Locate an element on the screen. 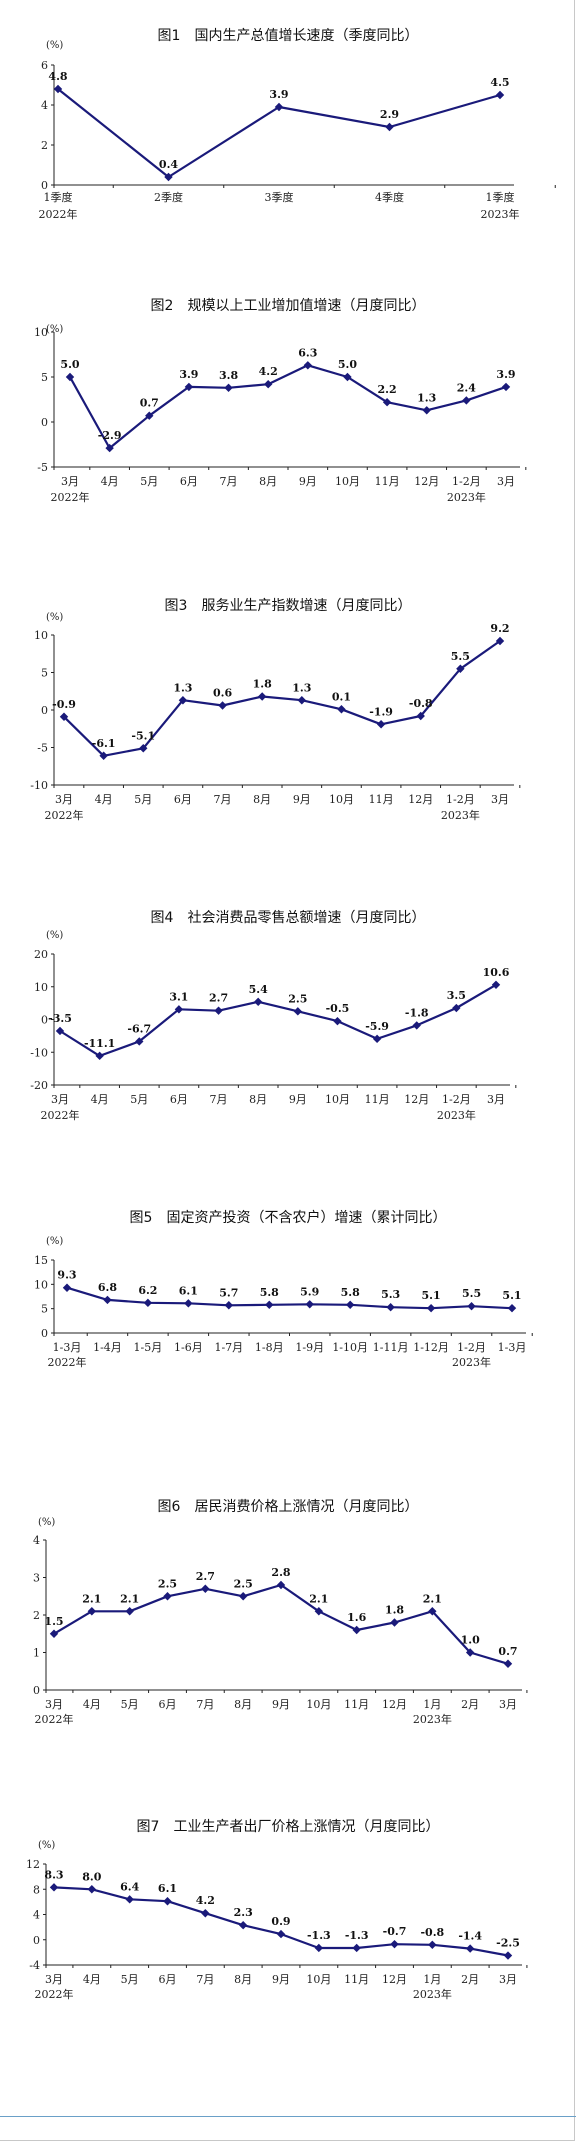 This screenshot has height=2142, width=576. data-label: -0.8 is located at coordinates (432, 1932).